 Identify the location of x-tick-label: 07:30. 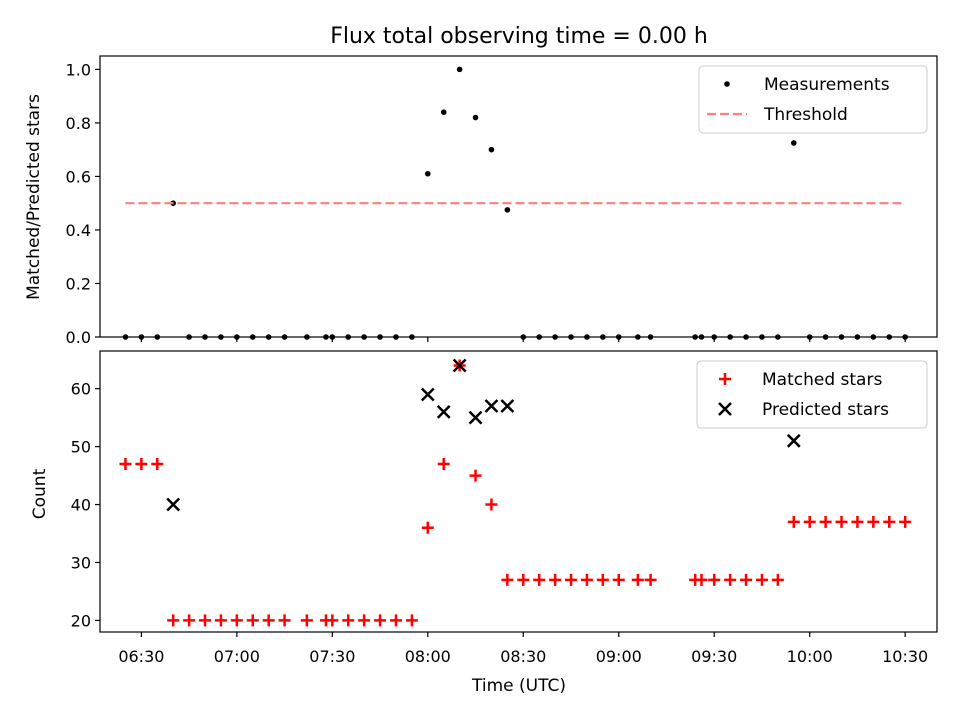
(332, 656).